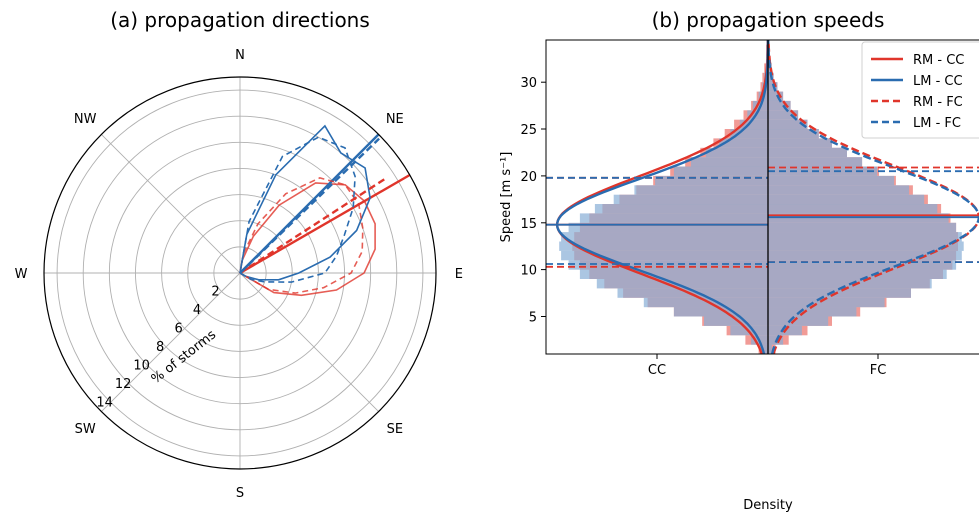 The width and height of the screenshot is (979, 514). Describe the element at coordinates (395, 119) in the screenshot. I see `compass-label: NE` at that location.